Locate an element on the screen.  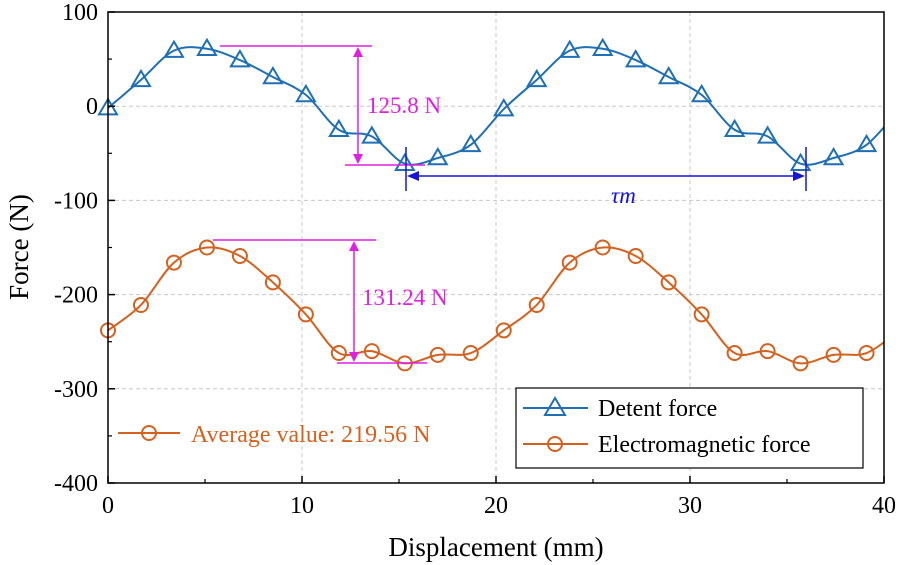
legend-detent-marker is located at coordinates (555, 406).